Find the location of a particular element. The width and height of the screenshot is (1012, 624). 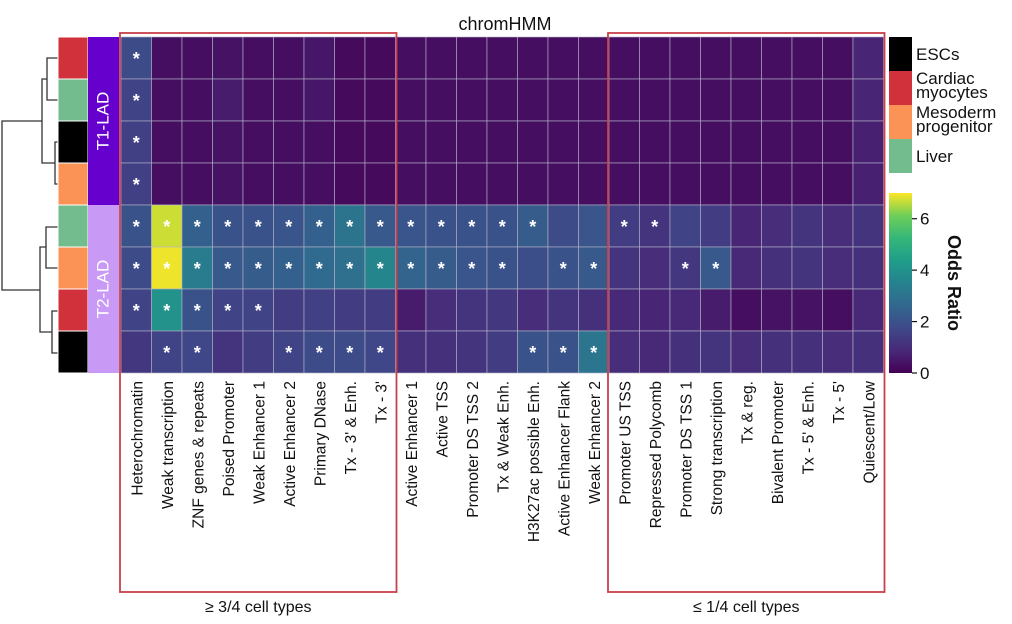

lad-group-label: T1-LAD is located at coordinates (102, 121).